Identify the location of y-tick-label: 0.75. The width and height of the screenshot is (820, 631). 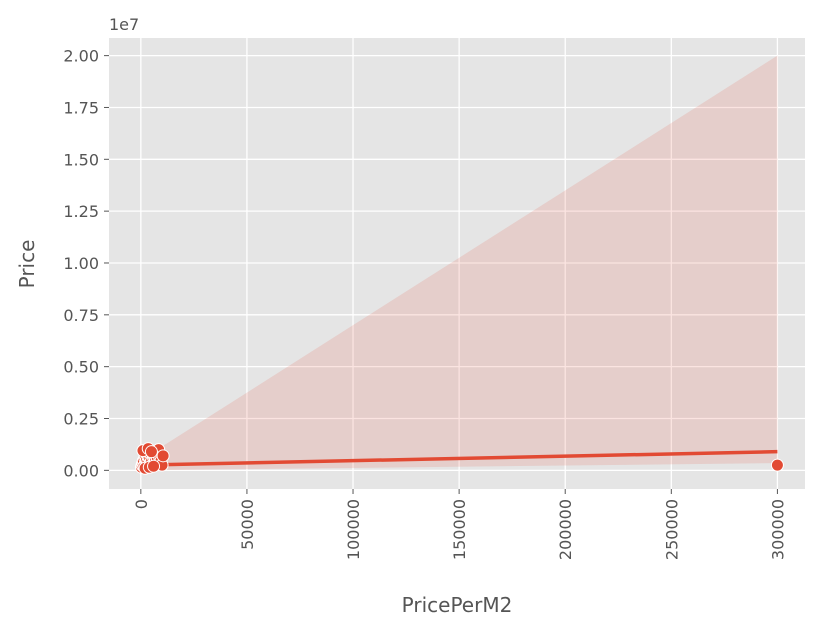
(81, 315).